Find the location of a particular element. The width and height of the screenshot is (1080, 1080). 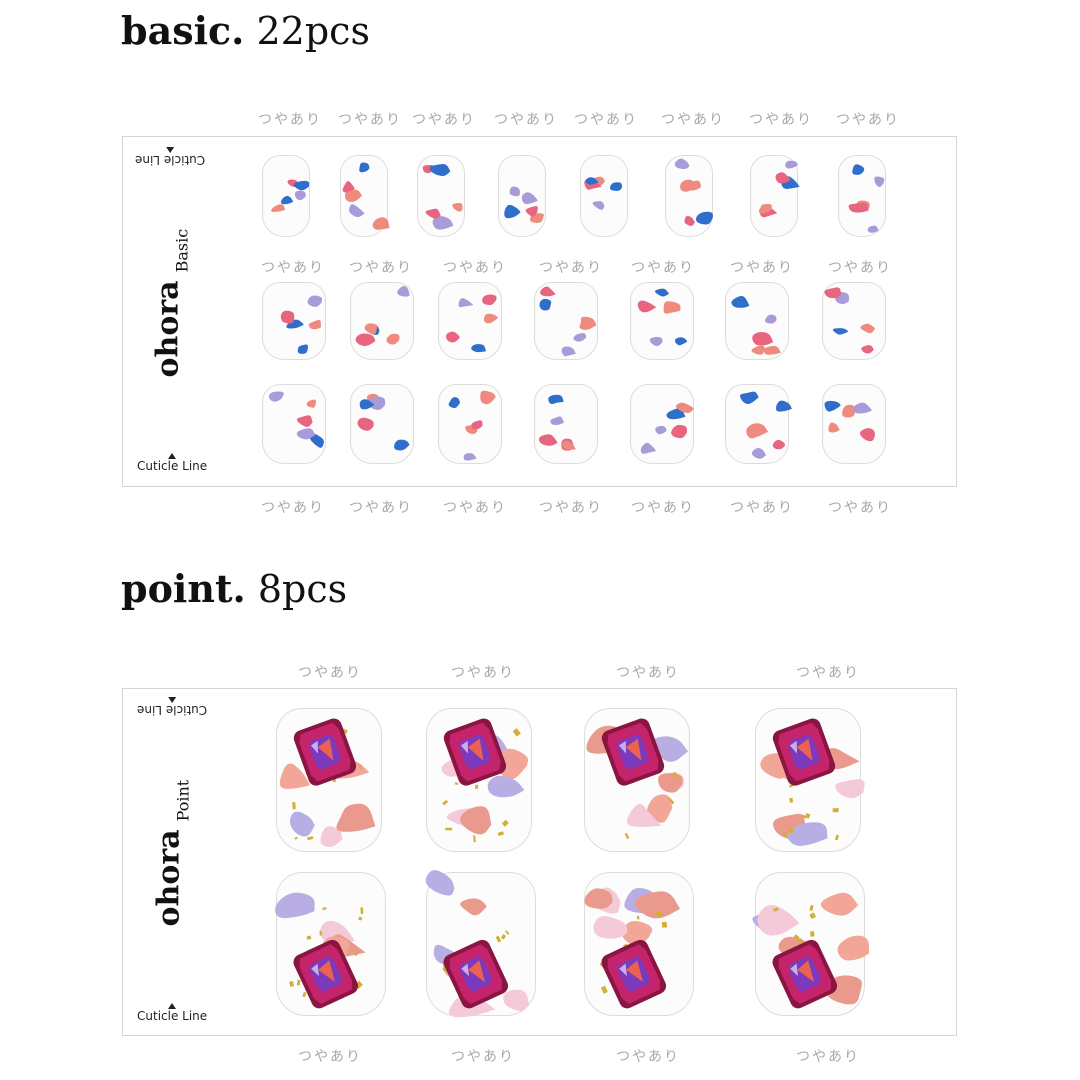

point-piece-count: 8pcs is located at coordinates (302, 589).